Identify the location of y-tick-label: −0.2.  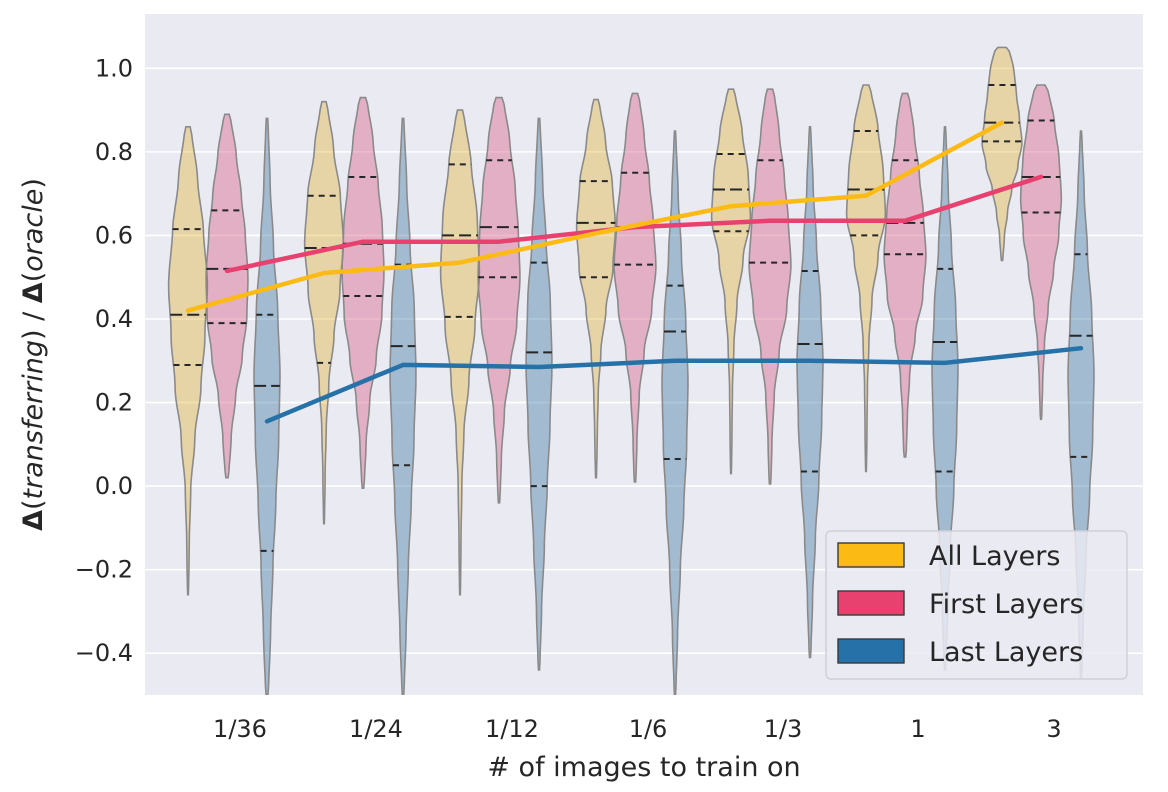
(104, 570).